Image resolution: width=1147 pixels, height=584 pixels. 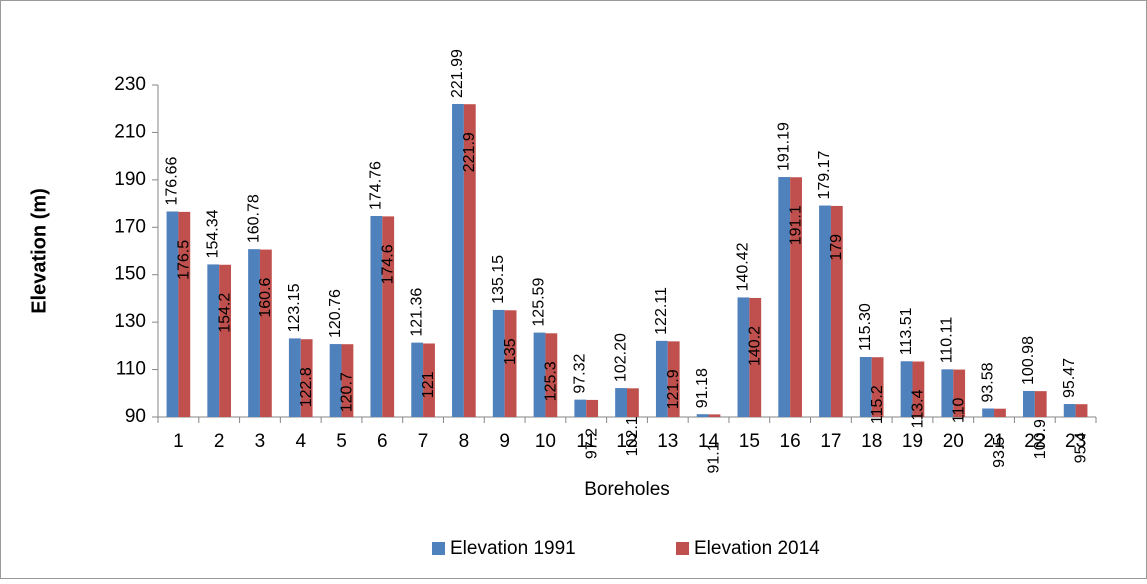 What do you see at coordinates (702, 388) in the screenshot?
I see `data-label: 91.18` at bounding box center [702, 388].